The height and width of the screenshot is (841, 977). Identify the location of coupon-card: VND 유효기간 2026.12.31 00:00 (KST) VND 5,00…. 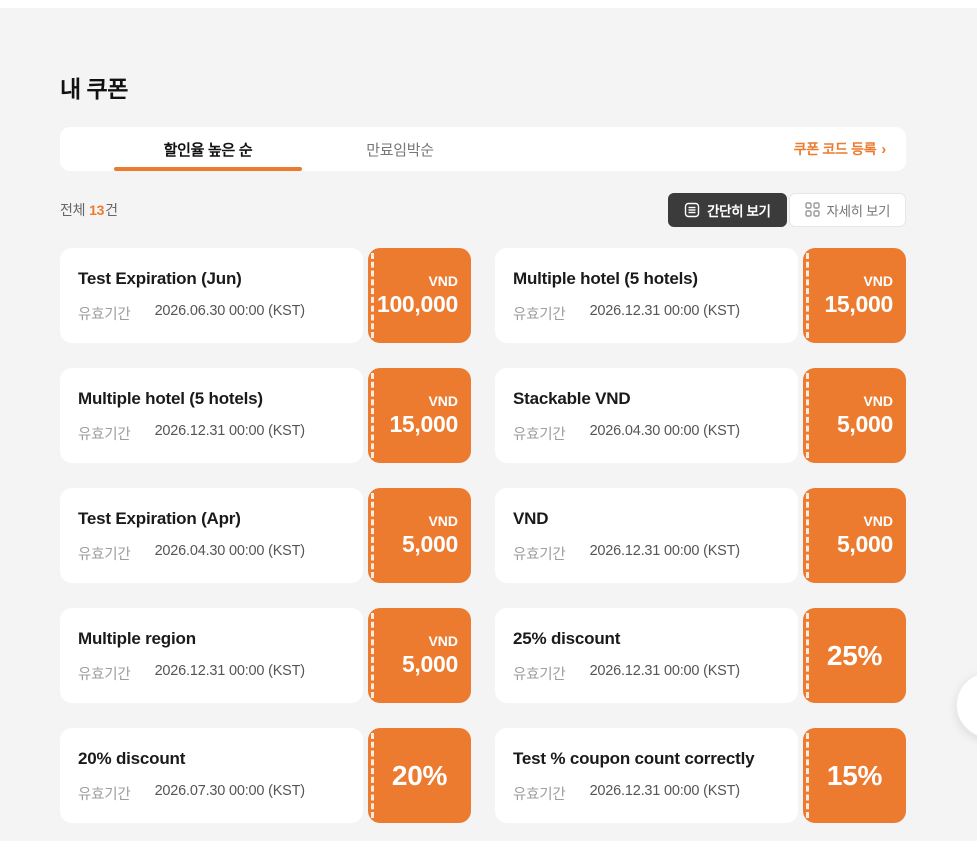
(700, 535).